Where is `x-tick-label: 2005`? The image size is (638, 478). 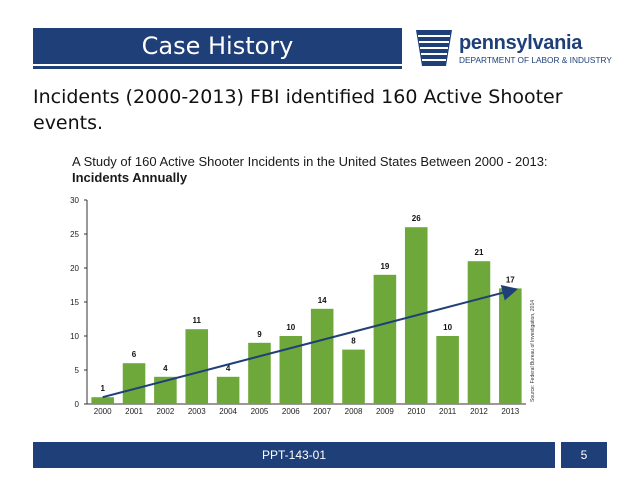 x-tick-label: 2005 is located at coordinates (260, 411).